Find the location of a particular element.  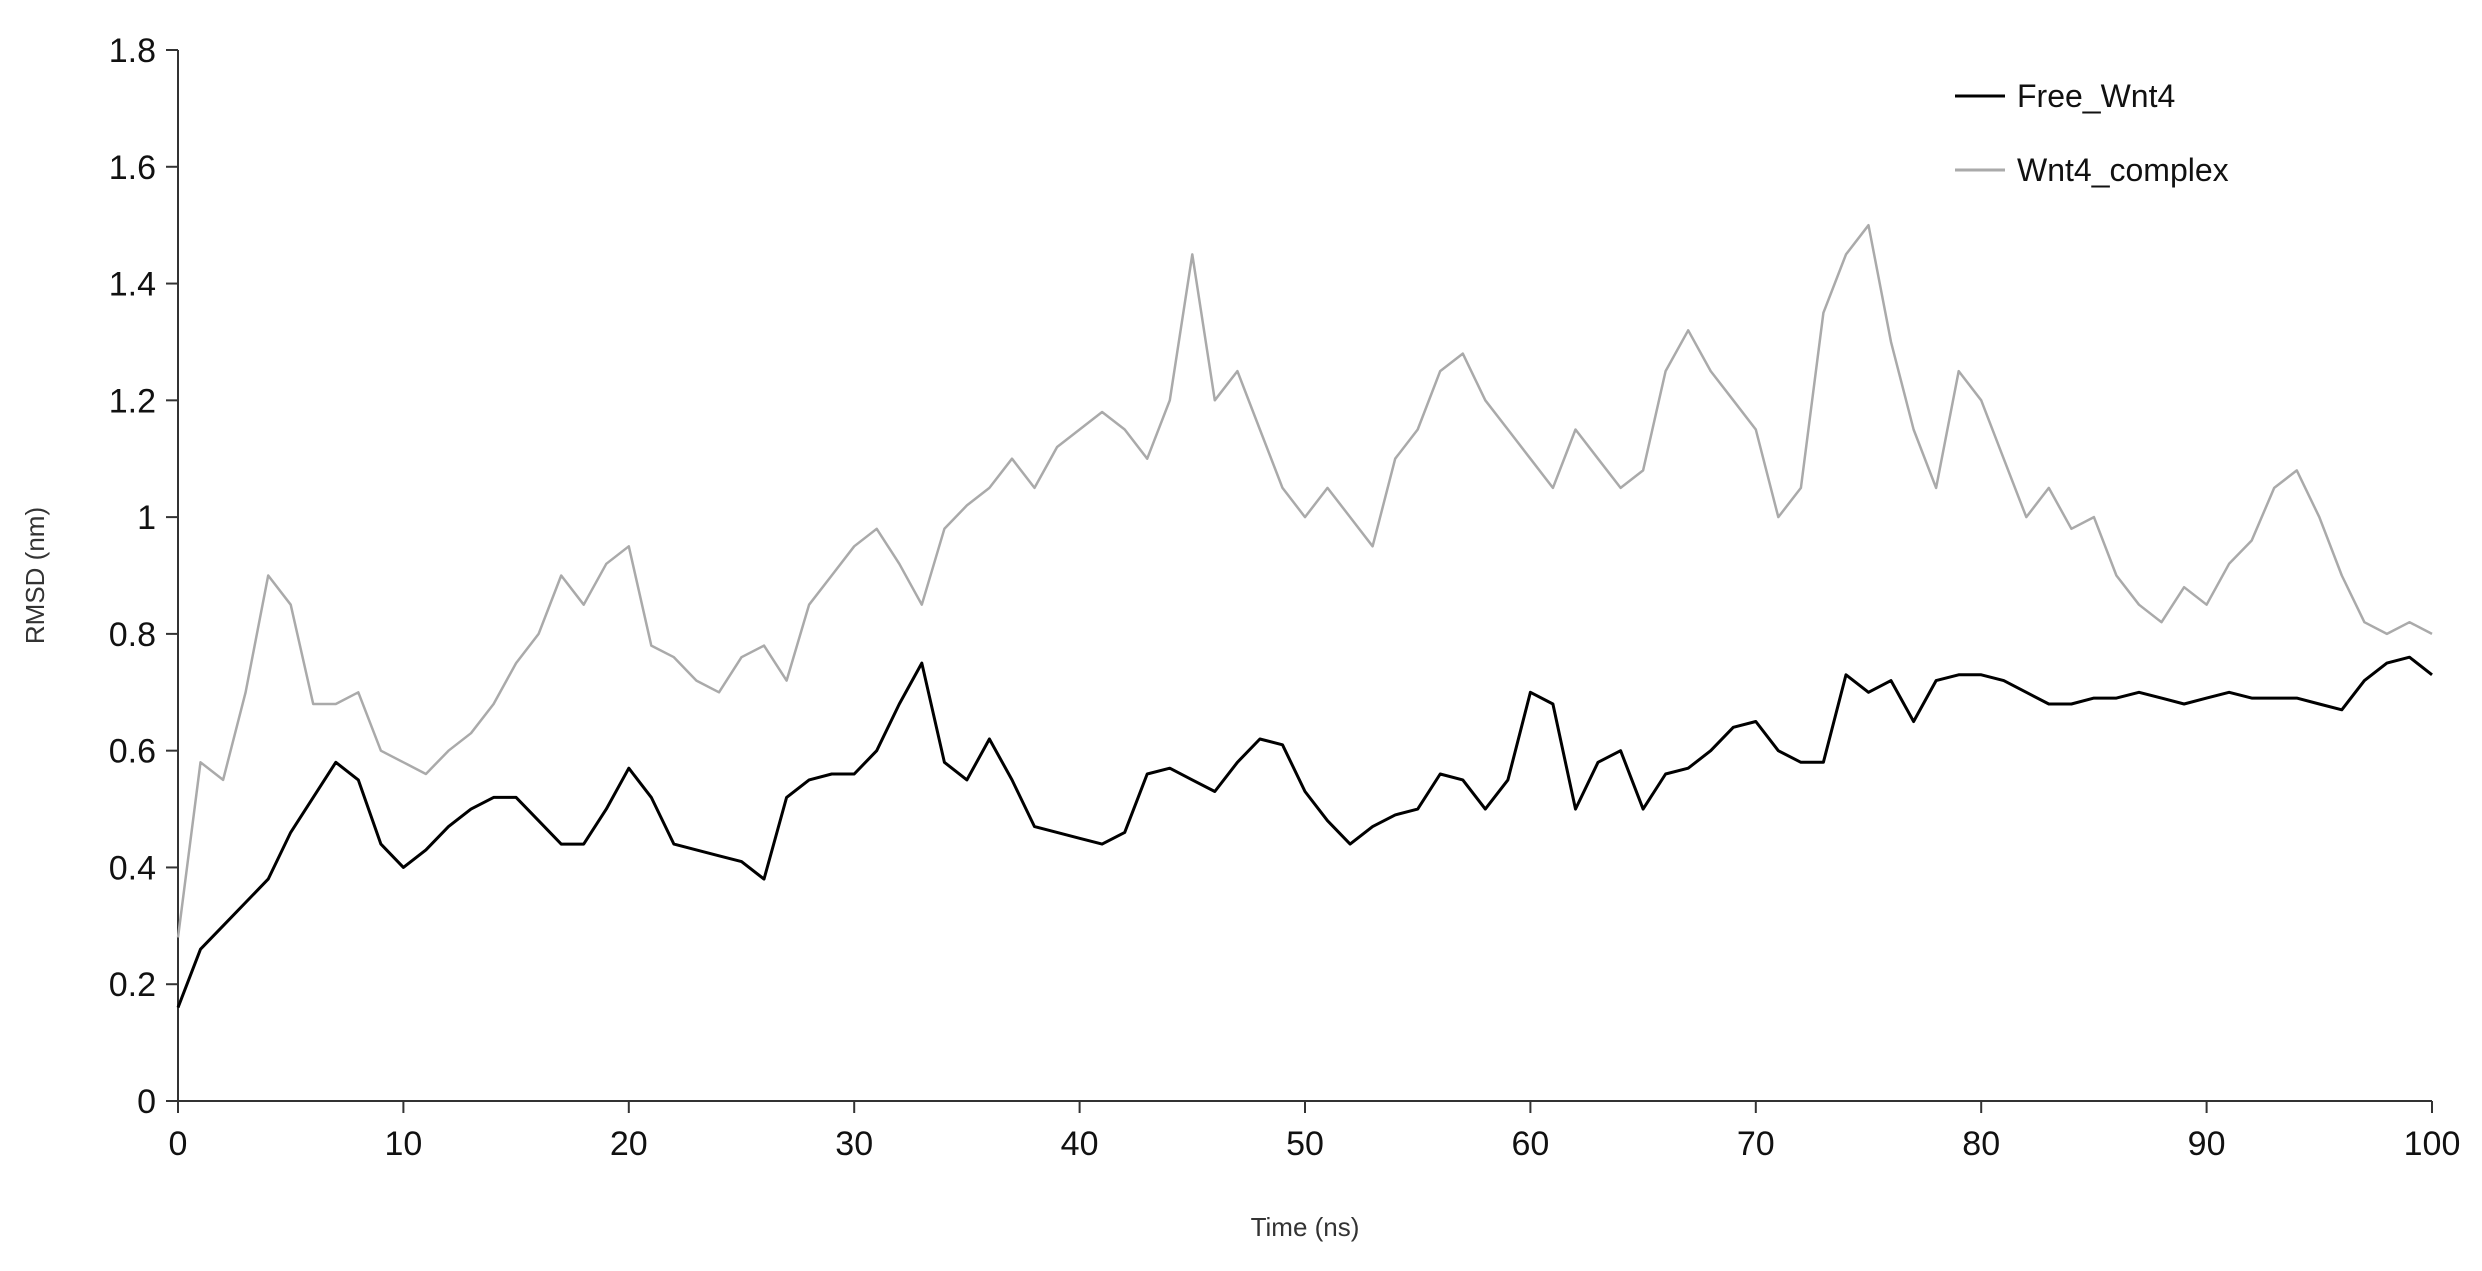

x-tick-label: 40 is located at coordinates (1080, 1144).